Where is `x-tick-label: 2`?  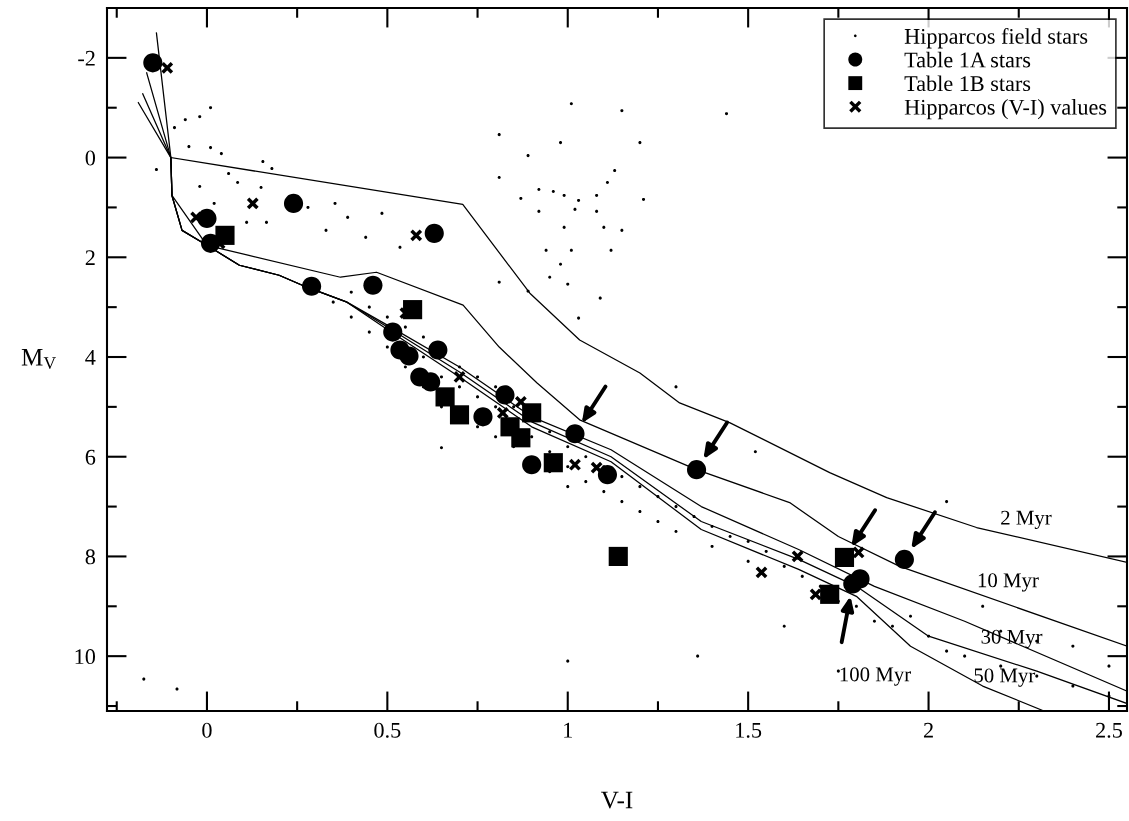
x-tick-label: 2 is located at coordinates (928, 730).